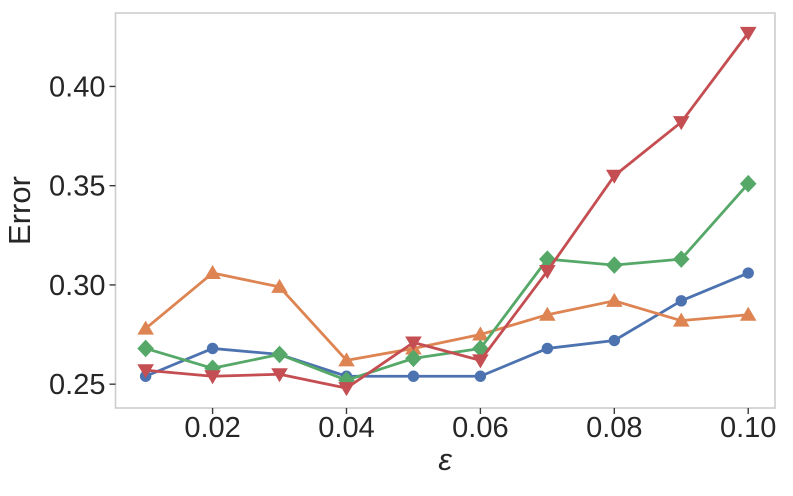 Image resolution: width=793 pixels, height=496 pixels. Describe the element at coordinates (19, 210) in the screenshot. I see `y-axis-label: Error` at that location.